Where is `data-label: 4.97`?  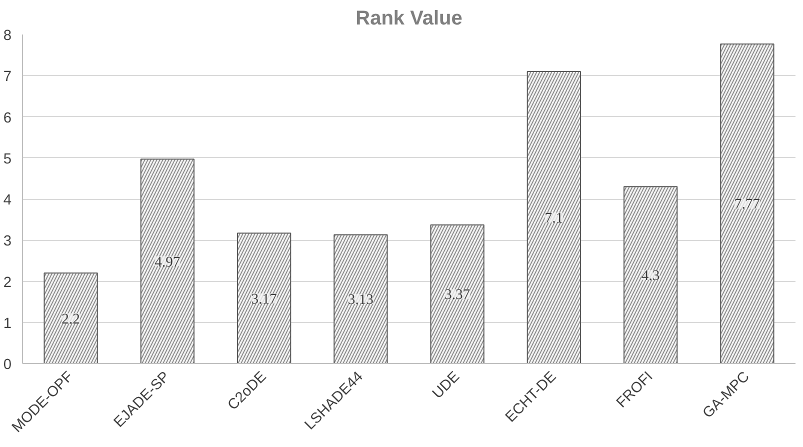
data-label: 4.97 is located at coordinates (167, 262).